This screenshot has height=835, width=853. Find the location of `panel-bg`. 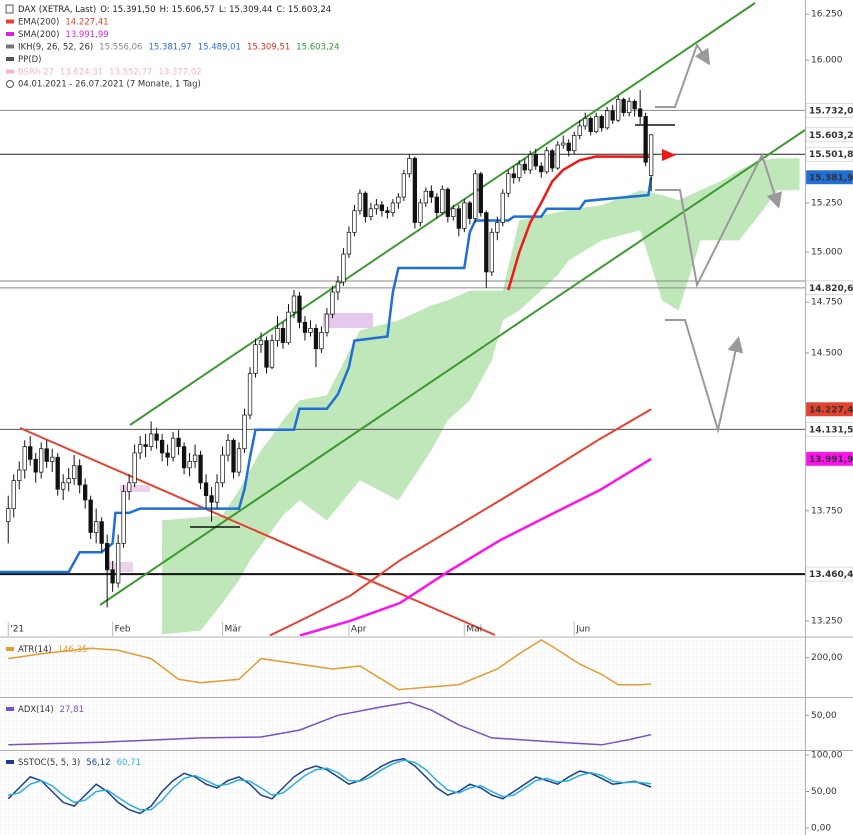

panel-bg is located at coordinates (402, 793).